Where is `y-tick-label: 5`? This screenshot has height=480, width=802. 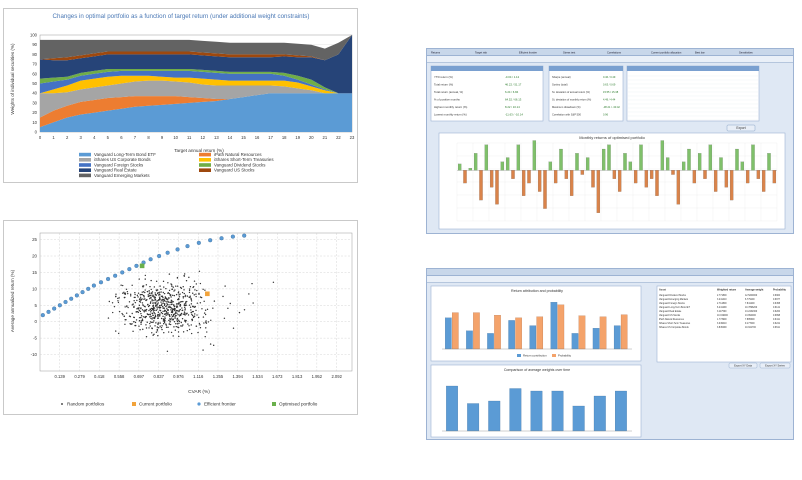 y-tick-label: 5 is located at coordinates (36, 305).